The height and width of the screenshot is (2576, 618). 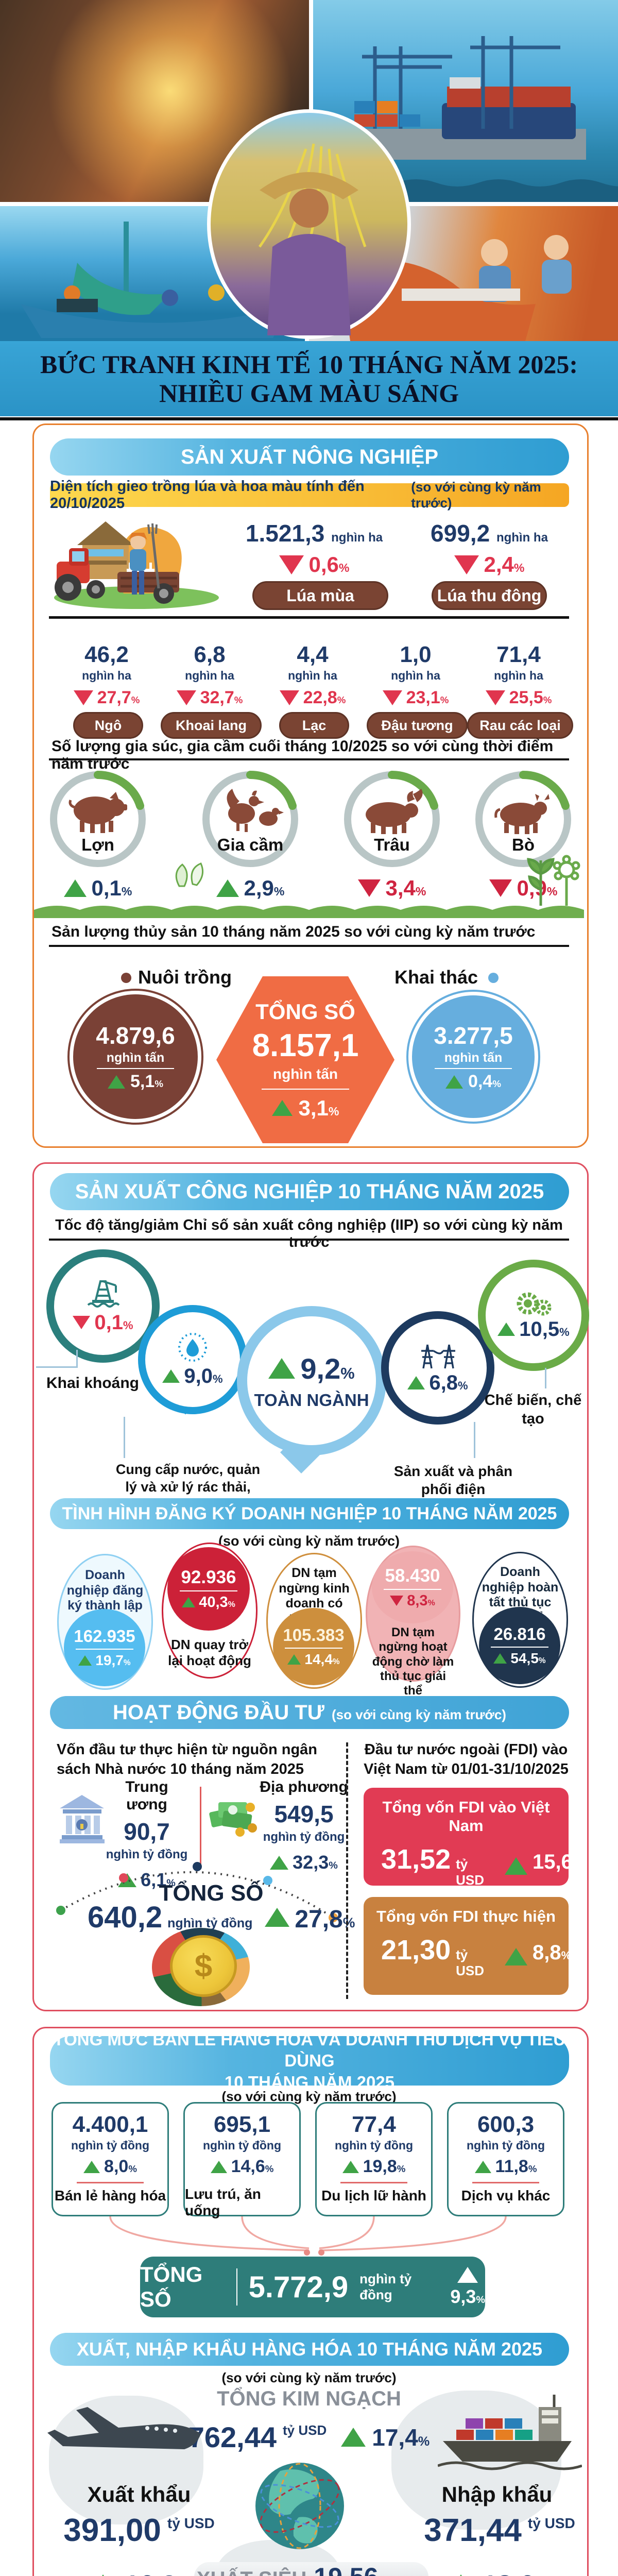 I want to click on retail-card-other: 600,3 nghìn tỷ đồng 11,8% Dịch vụ khác, so click(x=506, y=2159).